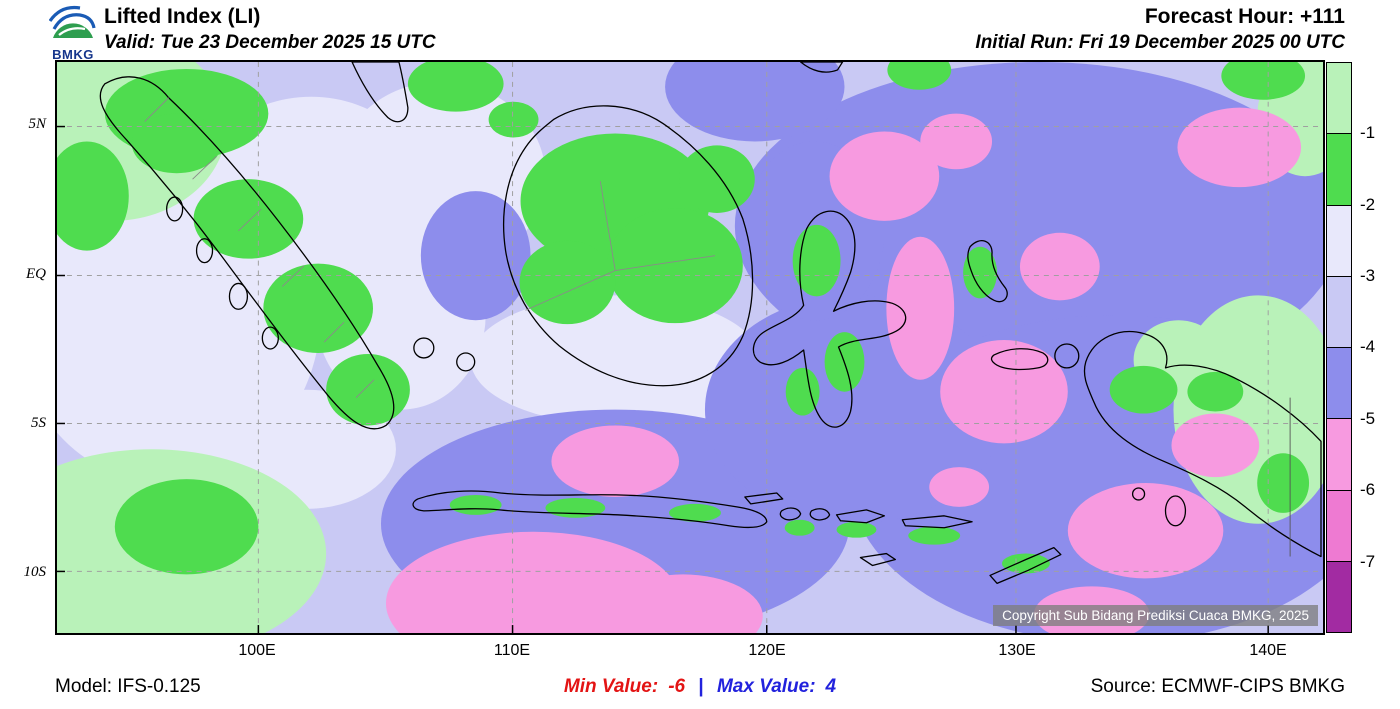 This screenshot has height=709, width=1400. I want to click on colorbar-label-1: -1, so click(1368, 132).